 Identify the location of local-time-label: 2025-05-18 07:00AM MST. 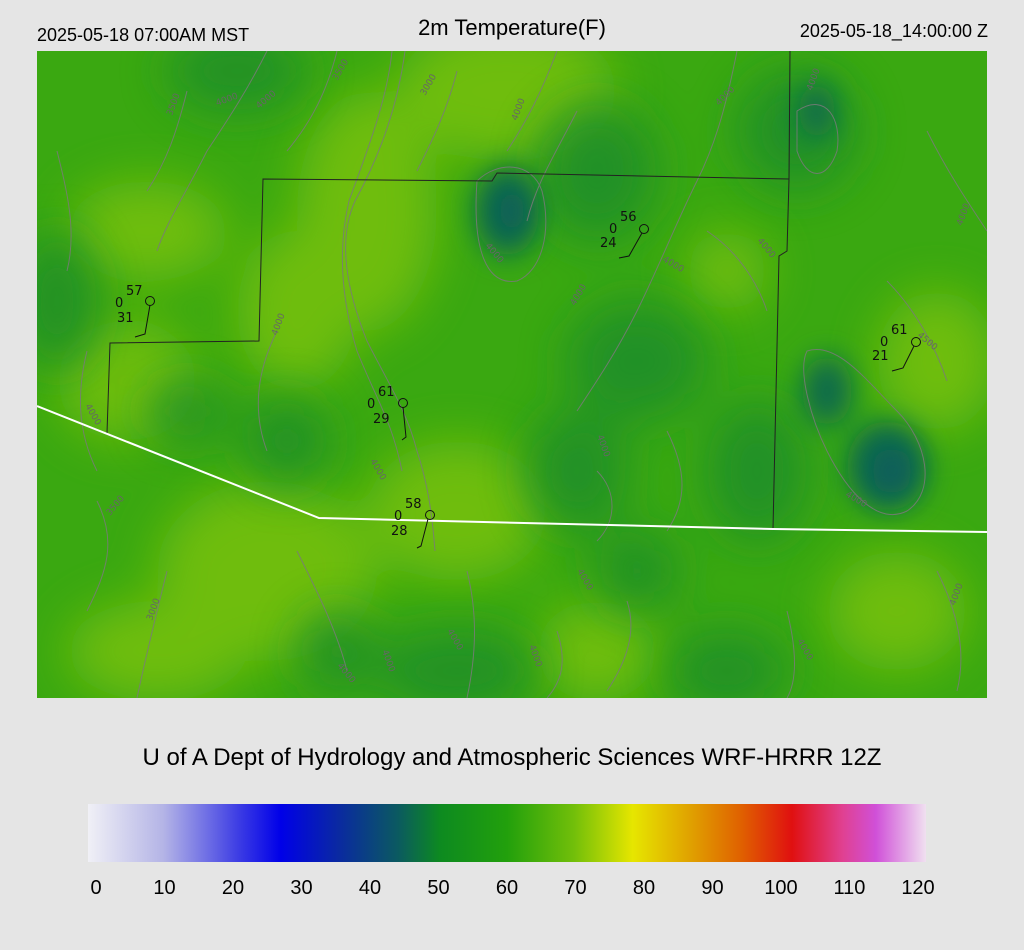
(143, 35).